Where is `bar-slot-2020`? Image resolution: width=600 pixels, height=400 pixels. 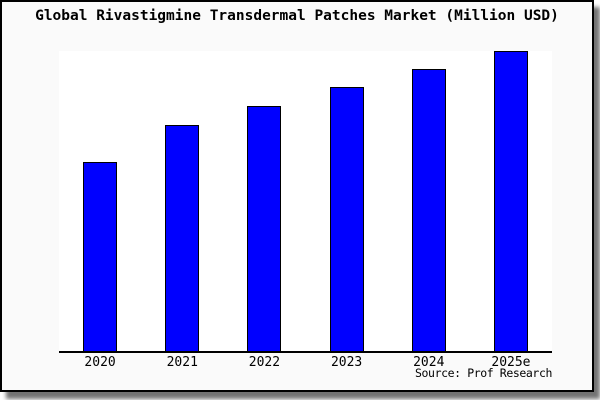 bar-slot-2020 is located at coordinates (100, 201).